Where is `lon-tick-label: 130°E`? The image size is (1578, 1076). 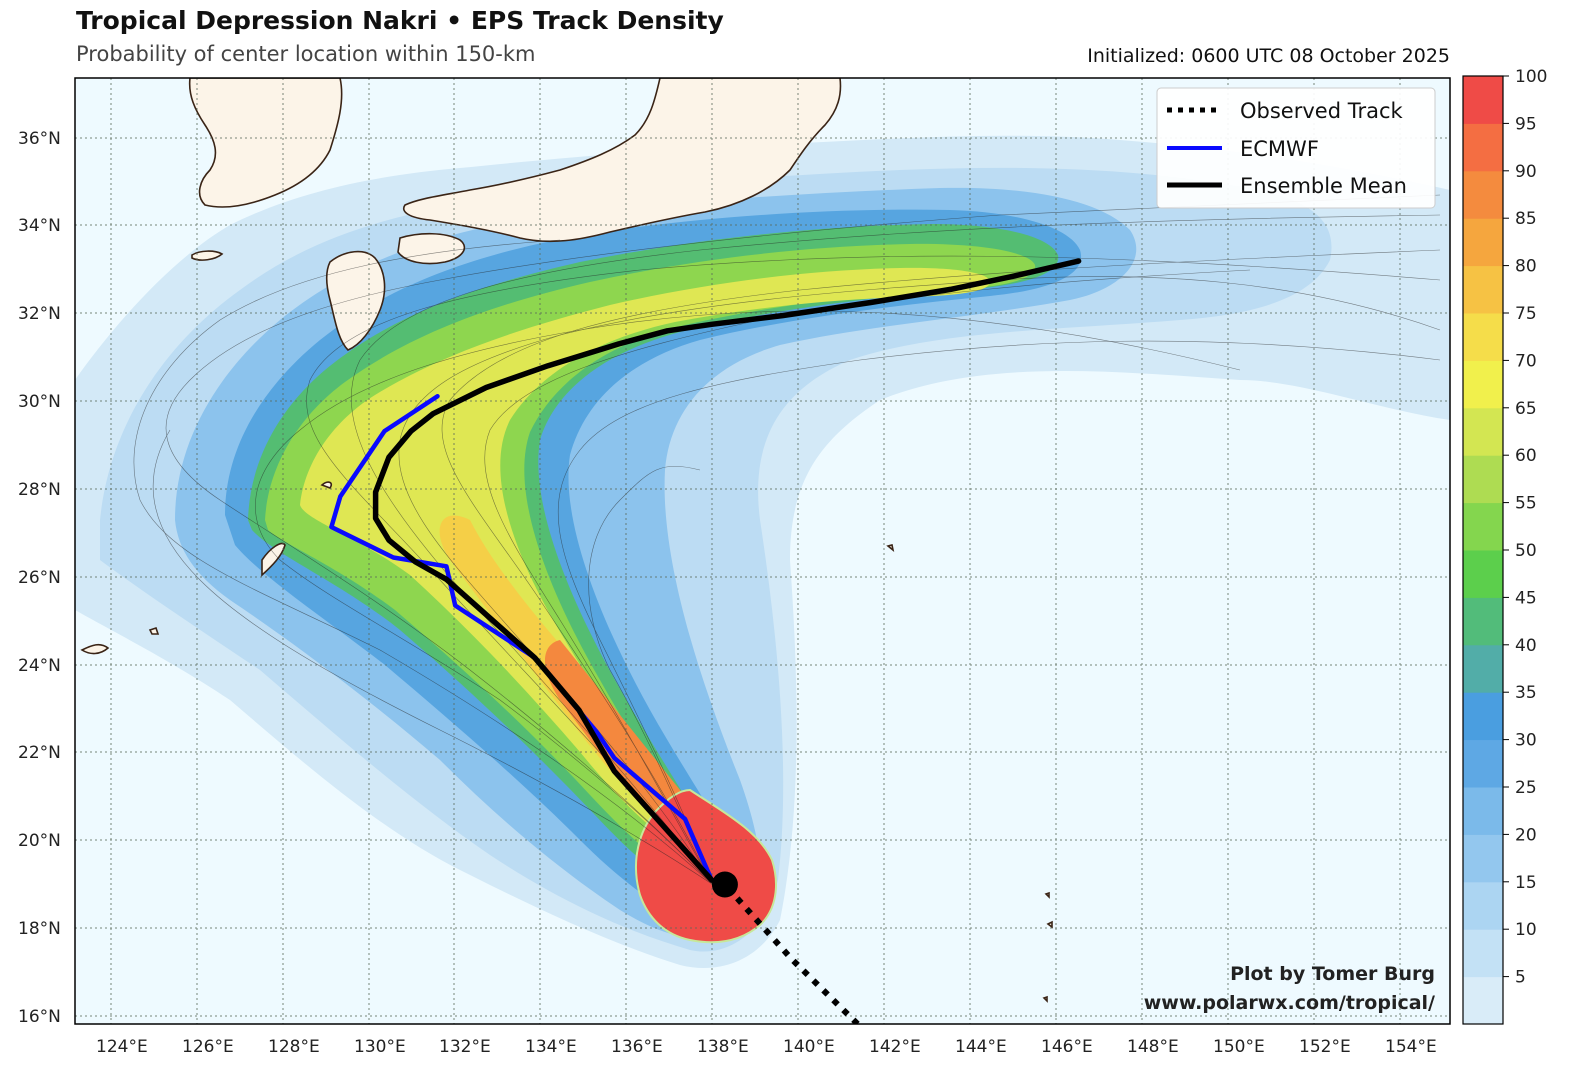 lon-tick-label: 130°E is located at coordinates (380, 1047).